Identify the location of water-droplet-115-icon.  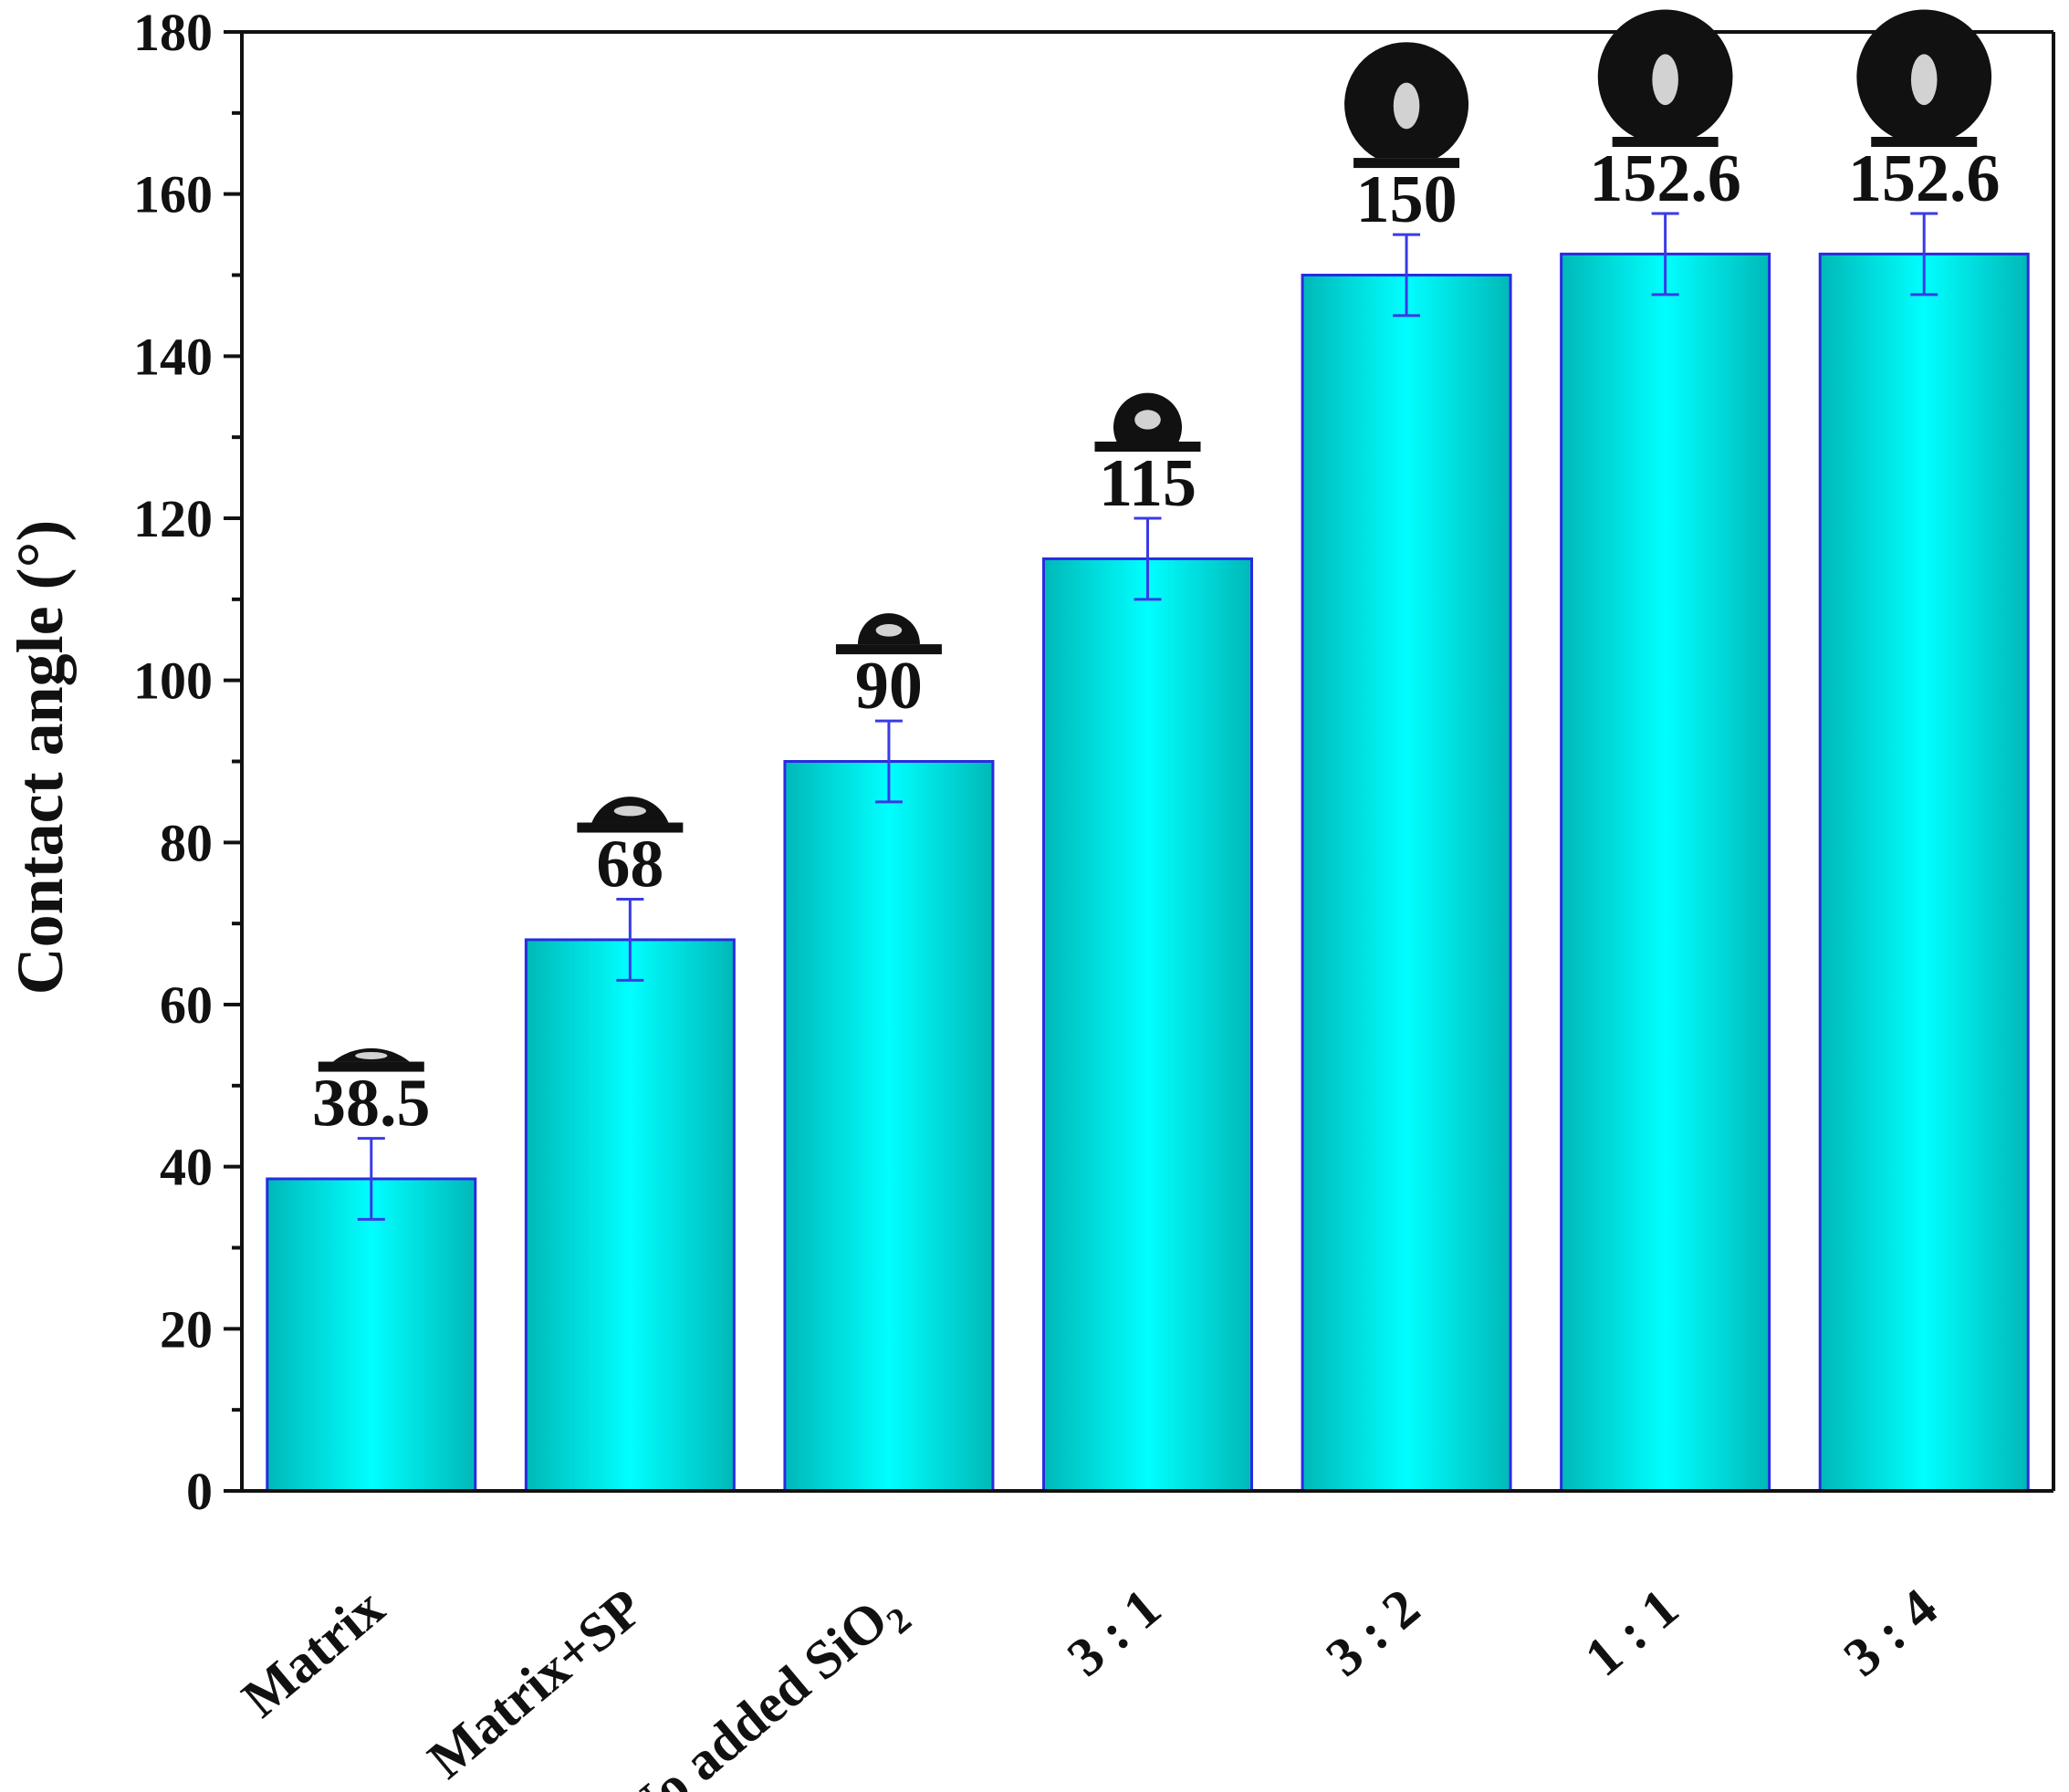
(1148, 422).